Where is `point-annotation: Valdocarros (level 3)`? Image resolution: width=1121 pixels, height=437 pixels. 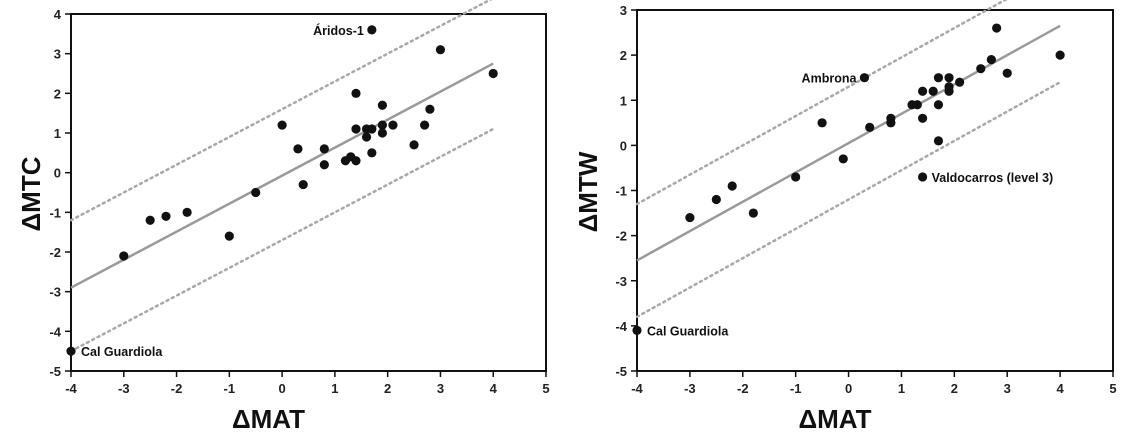 point-annotation: Valdocarros (level 3) is located at coordinates (993, 178).